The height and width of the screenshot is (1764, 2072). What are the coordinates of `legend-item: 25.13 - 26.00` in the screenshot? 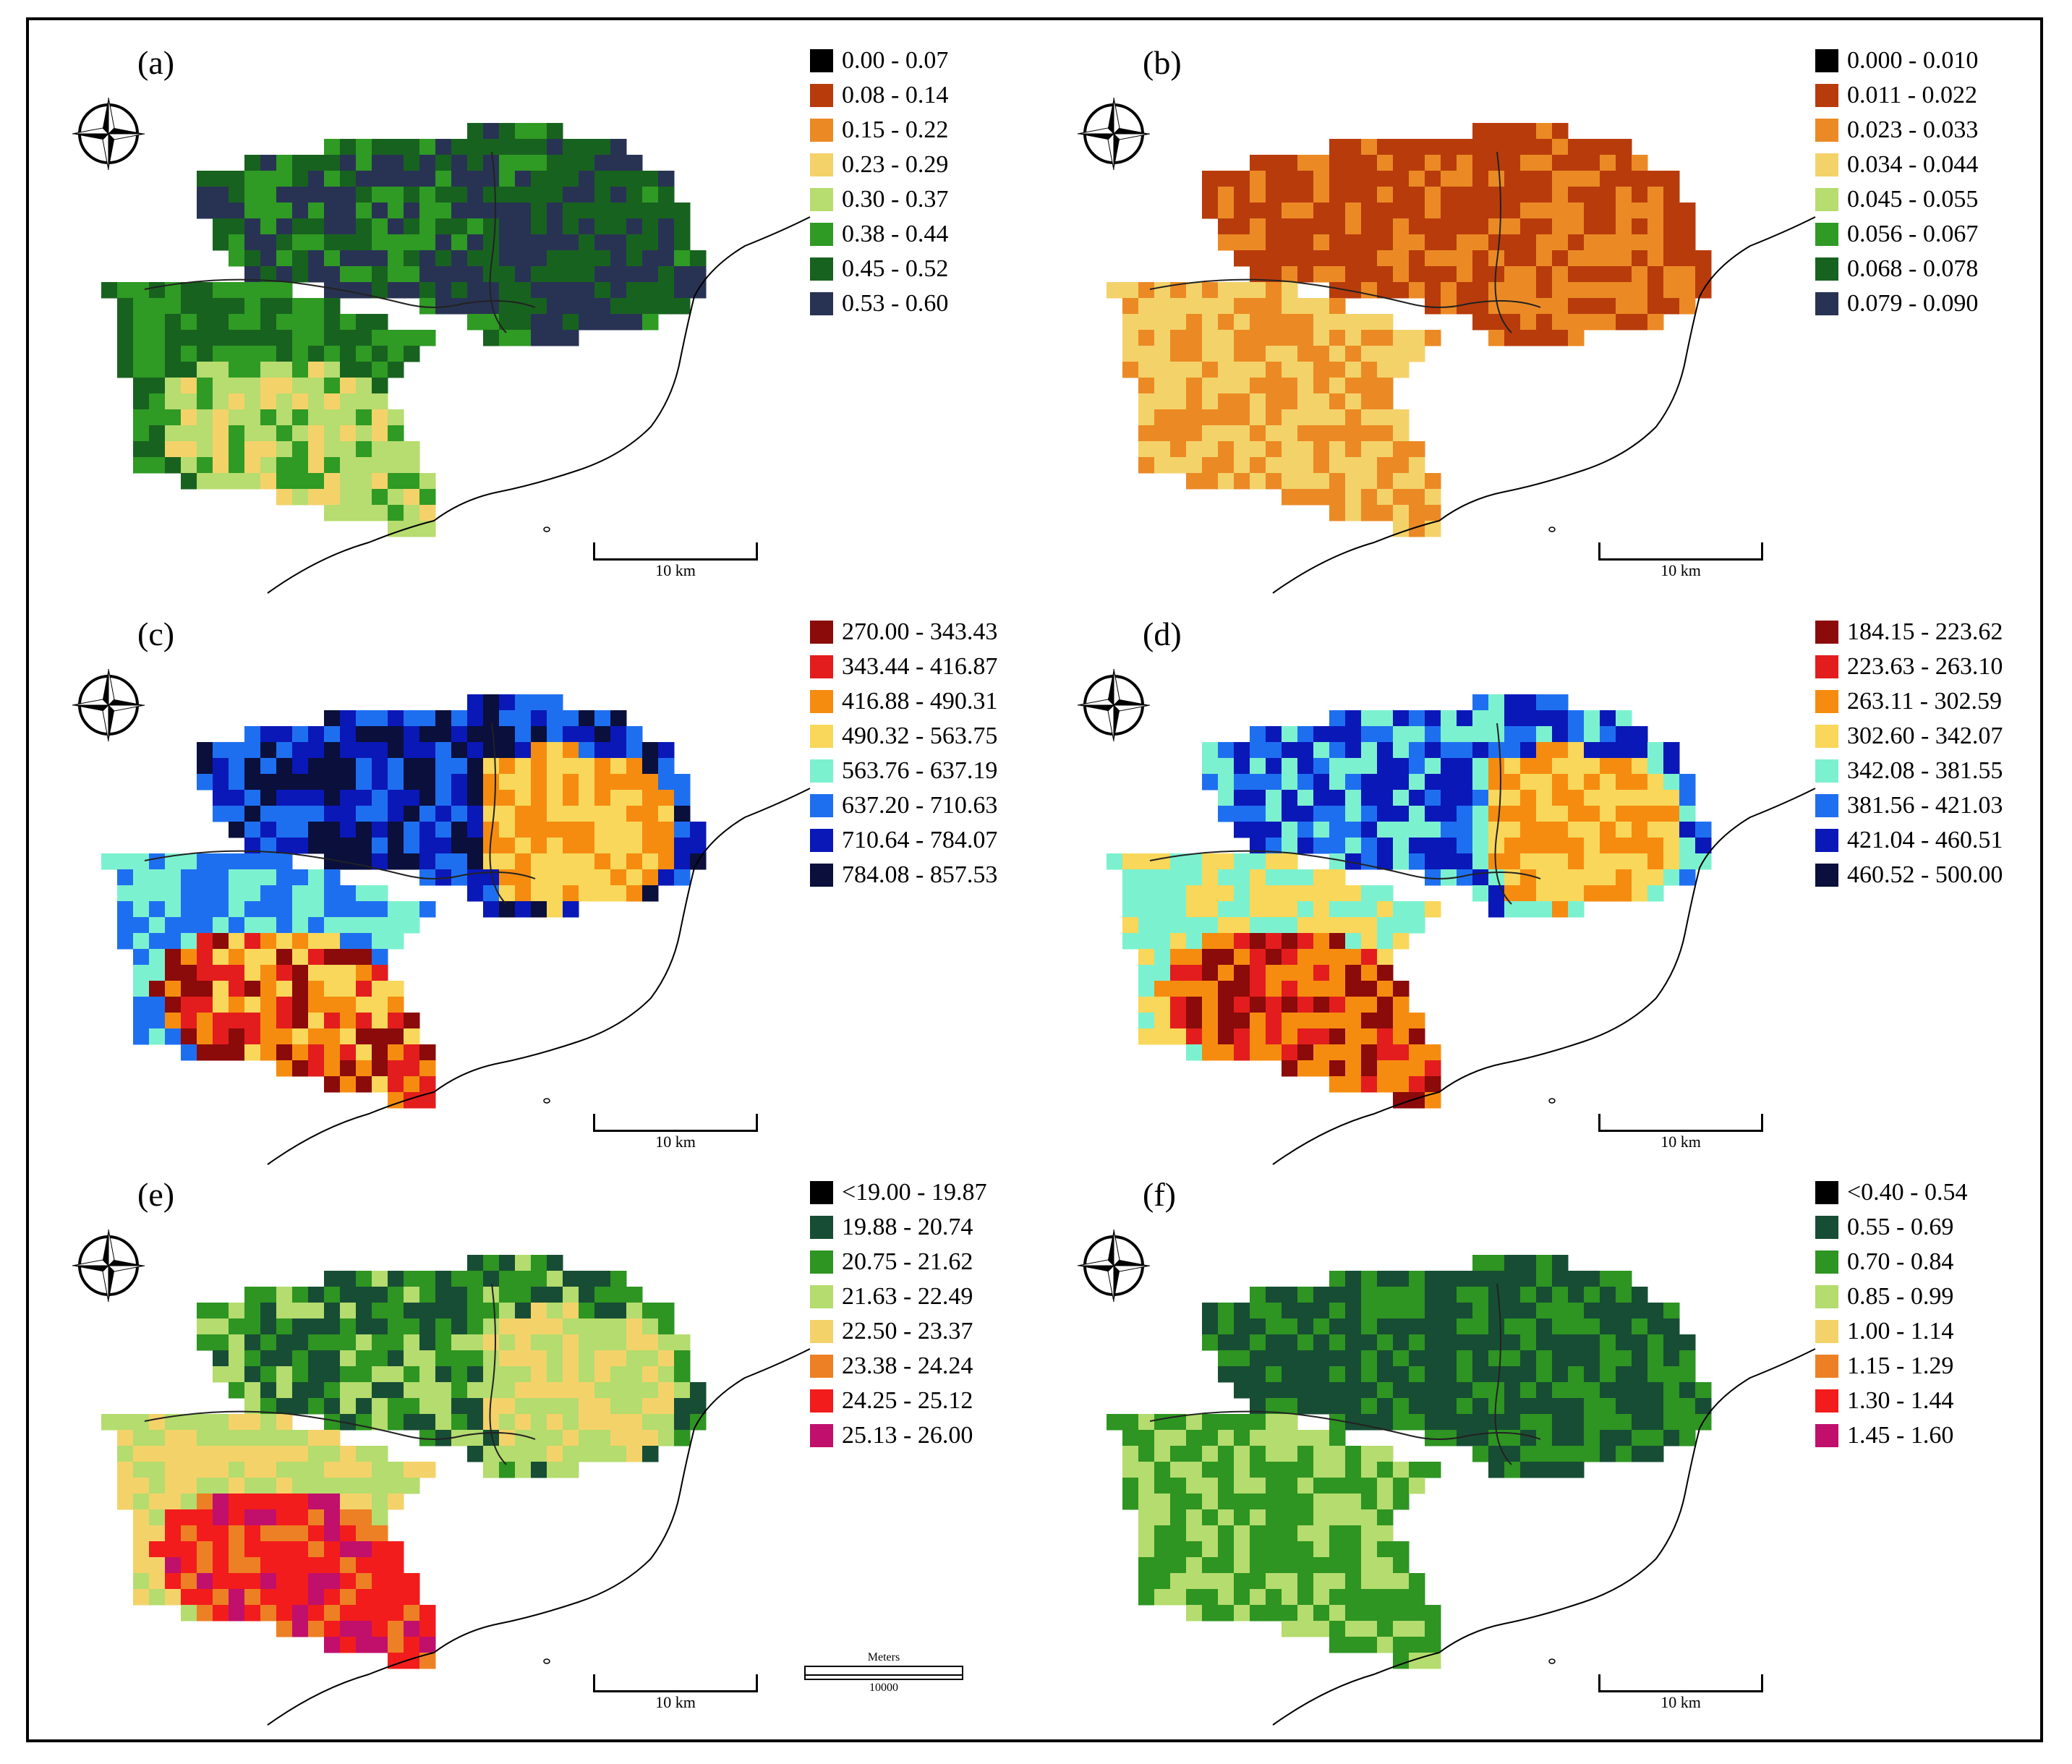 It's located at (898, 1435).